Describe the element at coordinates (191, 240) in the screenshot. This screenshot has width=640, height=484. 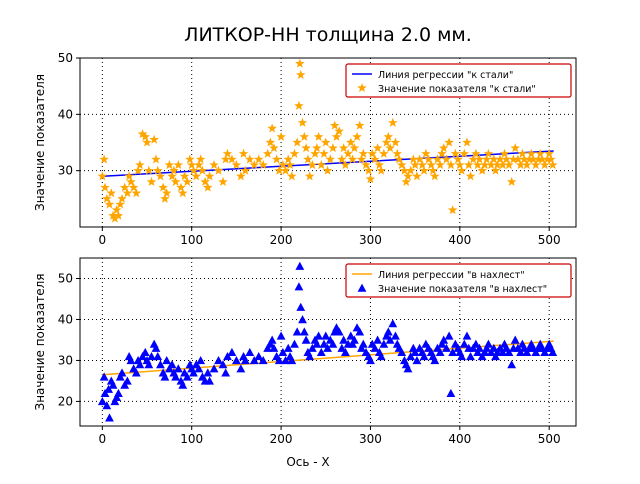
I see `x-tick-label: 100` at that location.